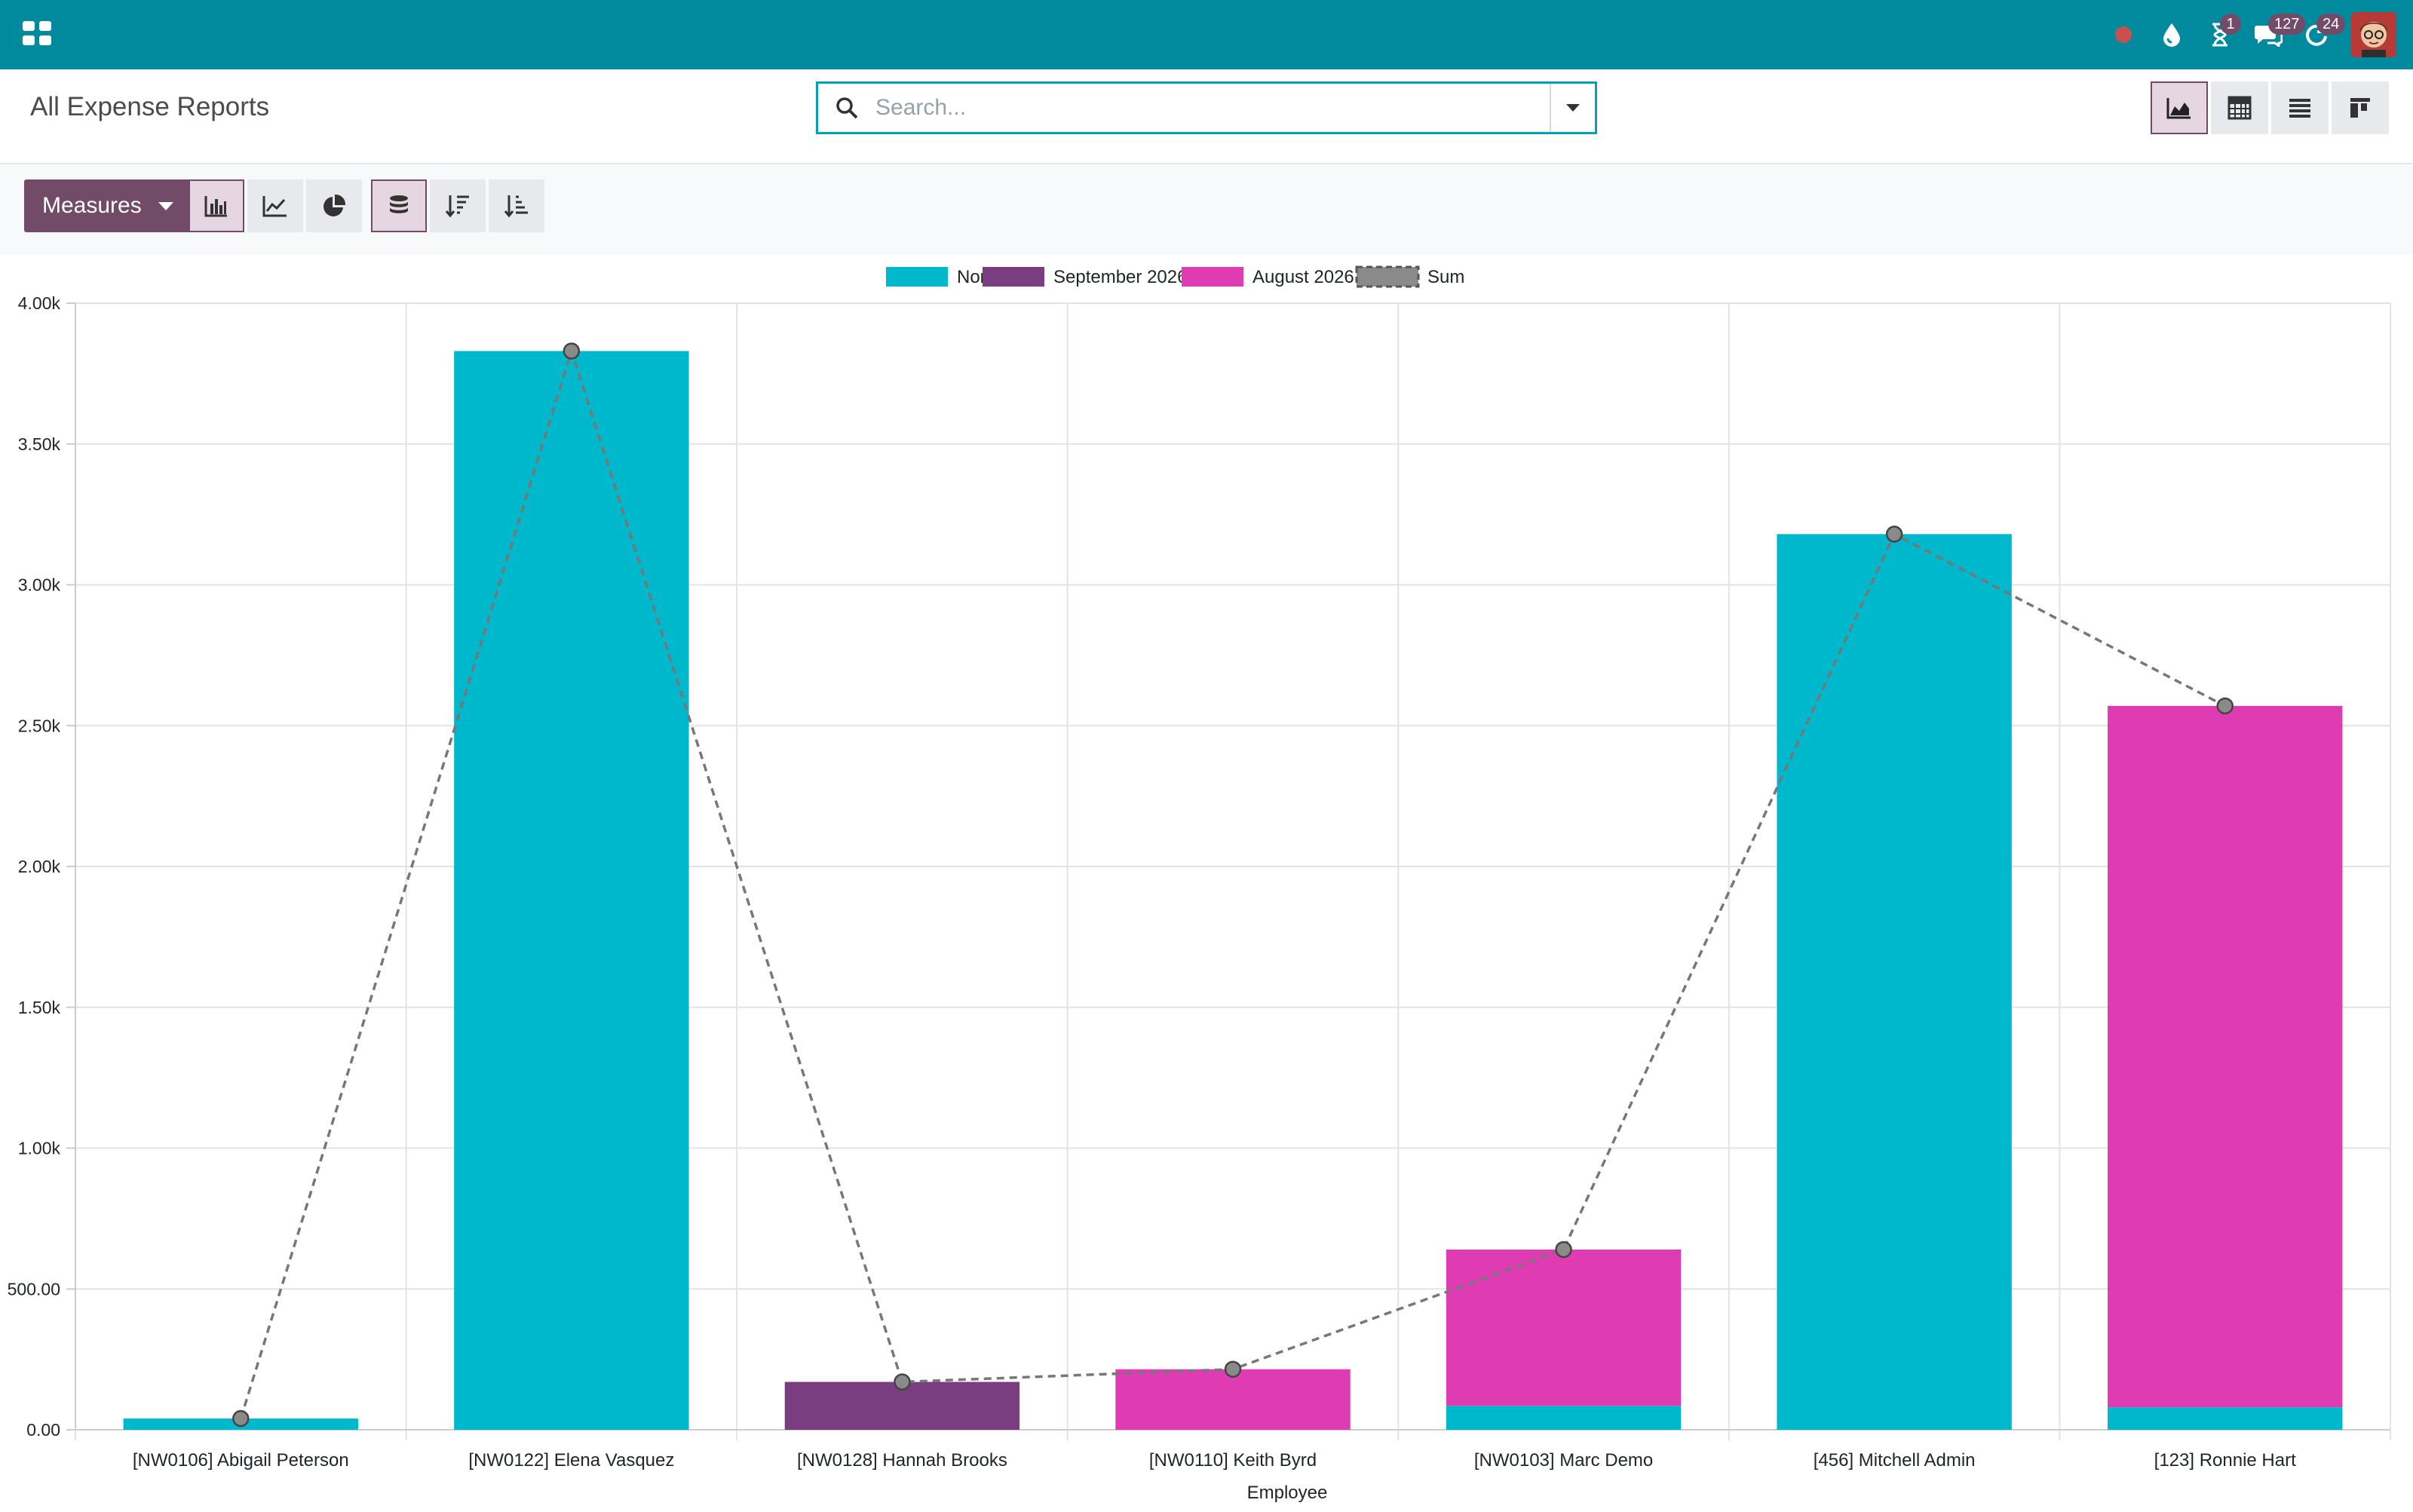  Describe the element at coordinates (902, 1460) in the screenshot. I see `x-tick-label: [NW0128] Hannah Brooks` at that location.